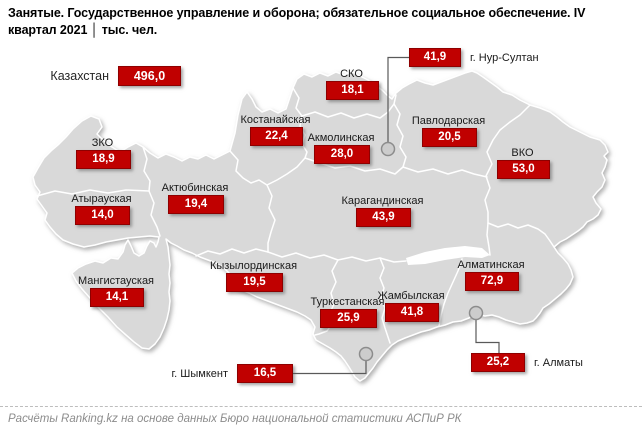  Describe the element at coordinates (347, 302) in the screenshot. I see `region-label-turkestan: Туркестанская` at that location.